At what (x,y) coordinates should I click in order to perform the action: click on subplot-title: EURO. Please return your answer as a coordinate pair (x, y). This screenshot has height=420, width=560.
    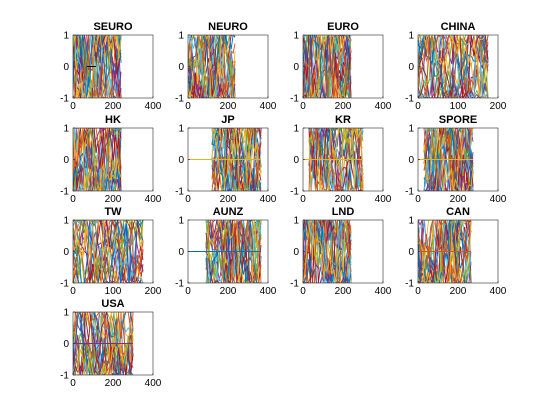
    Looking at the image, I should click on (343, 27).